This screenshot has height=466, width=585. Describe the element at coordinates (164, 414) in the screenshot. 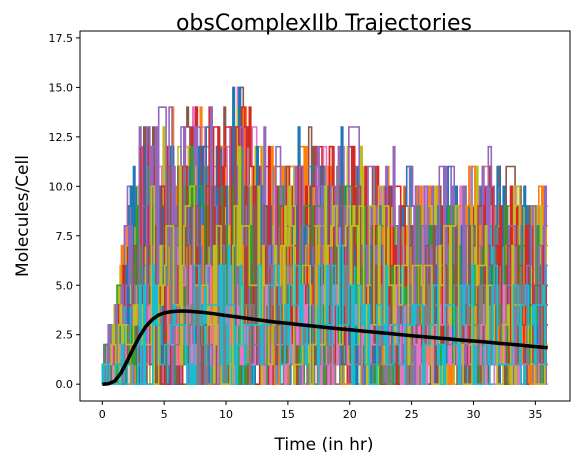

I see `x-tick-label: 5` at that location.